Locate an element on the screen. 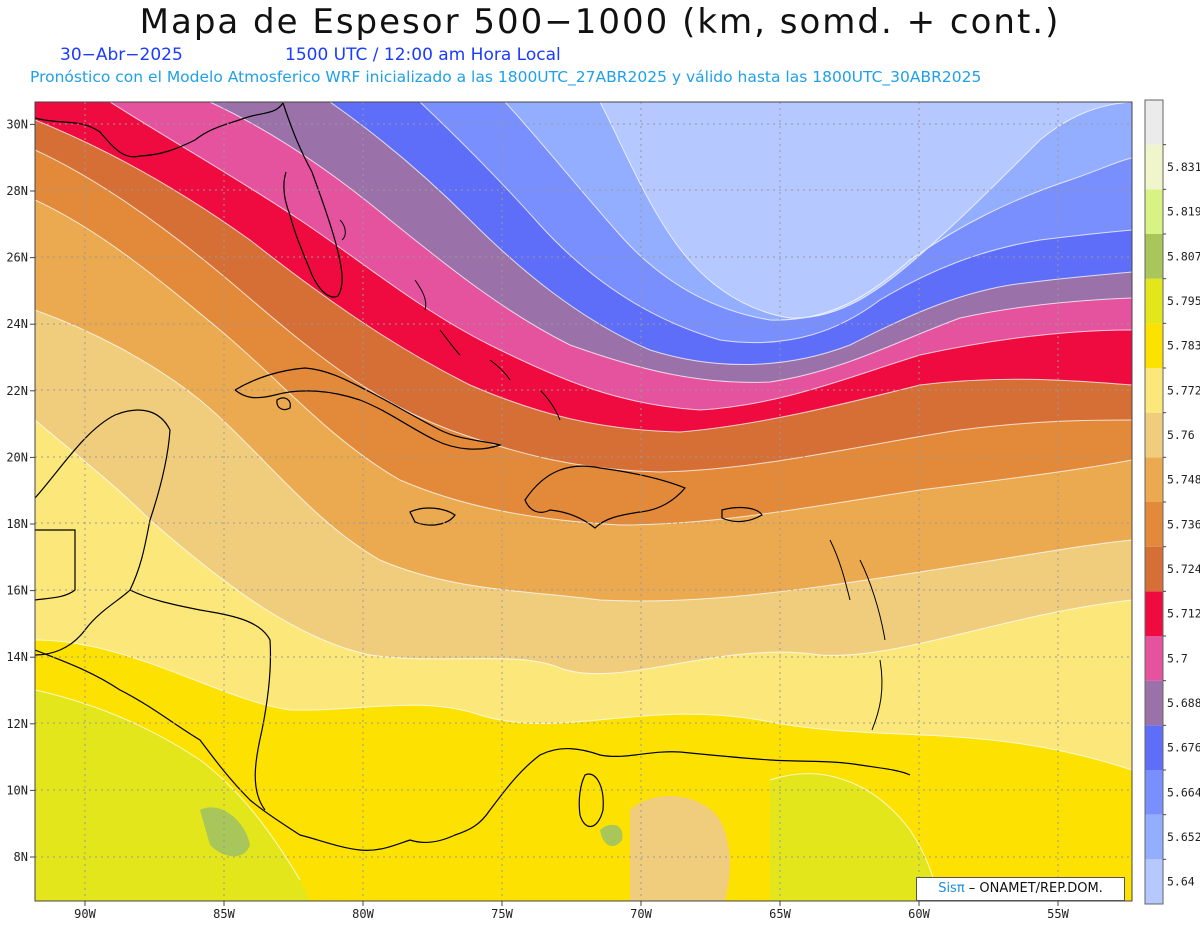  lat-tick-label: 30N is located at coordinates (17, 124).